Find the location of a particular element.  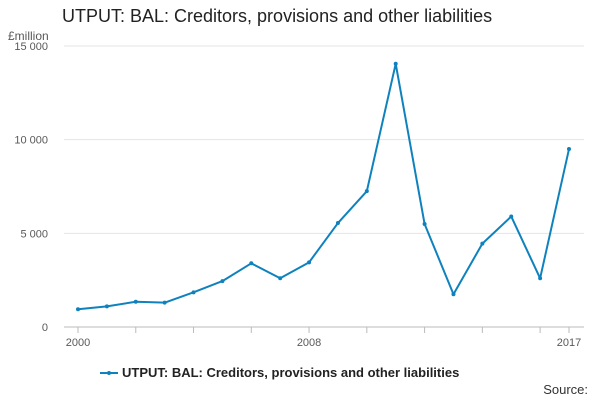

source-label: Source: is located at coordinates (565, 389).